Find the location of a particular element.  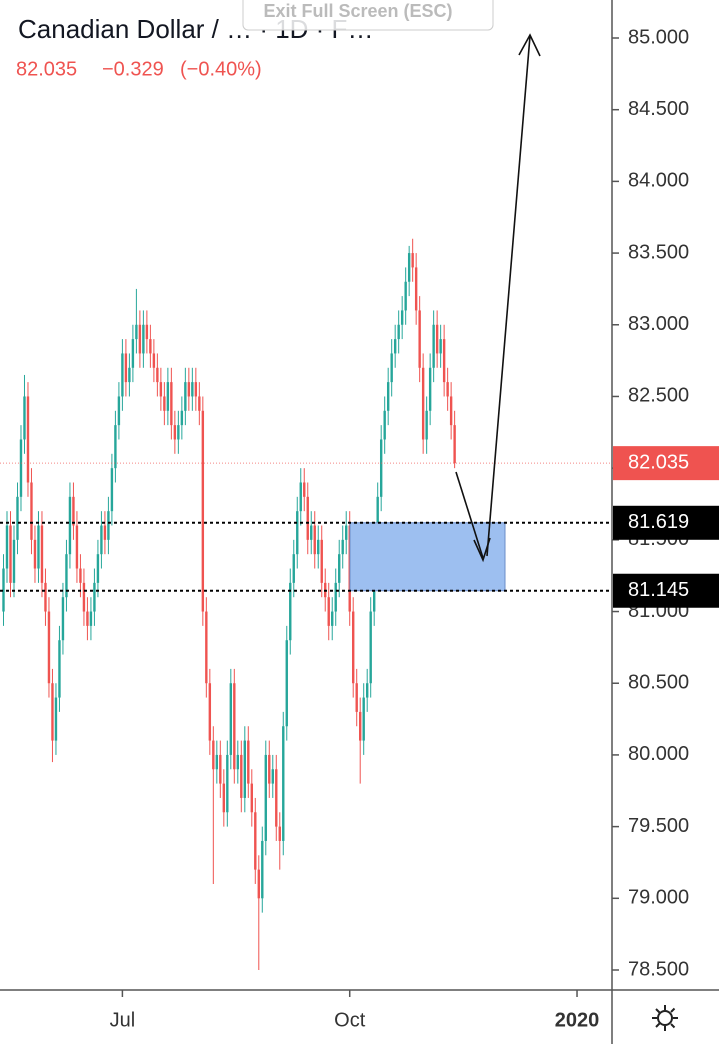

arrow-up is located at coordinates (508, 296).